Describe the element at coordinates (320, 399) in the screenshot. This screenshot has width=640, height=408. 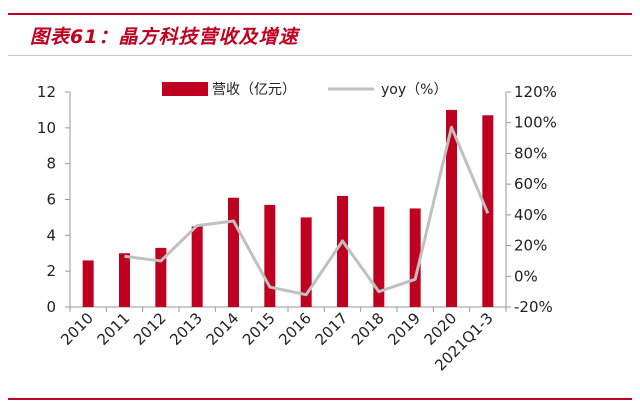
I see `bottom-rule` at that location.